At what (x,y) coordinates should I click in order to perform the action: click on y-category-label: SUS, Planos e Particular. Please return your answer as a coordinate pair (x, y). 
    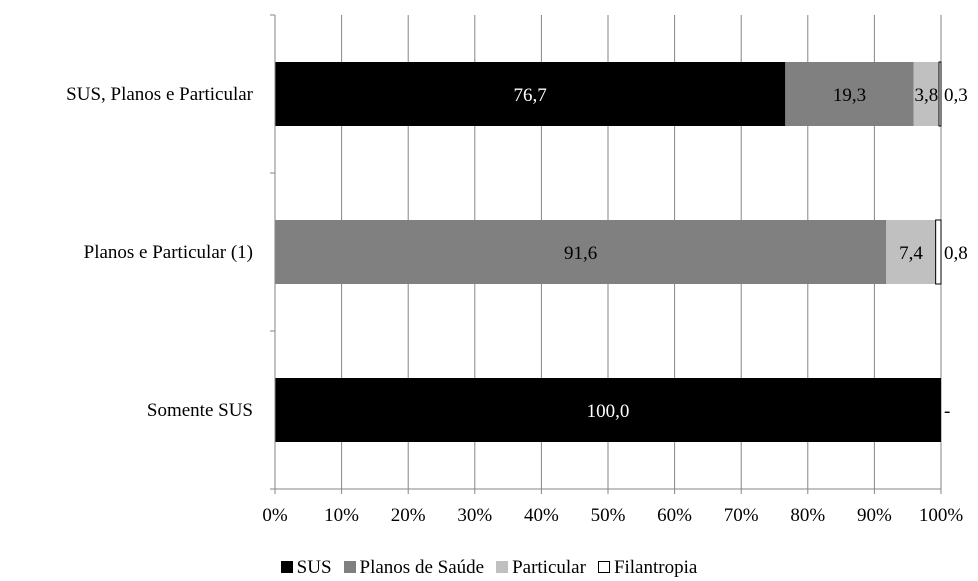
    Looking at the image, I should click on (159, 94).